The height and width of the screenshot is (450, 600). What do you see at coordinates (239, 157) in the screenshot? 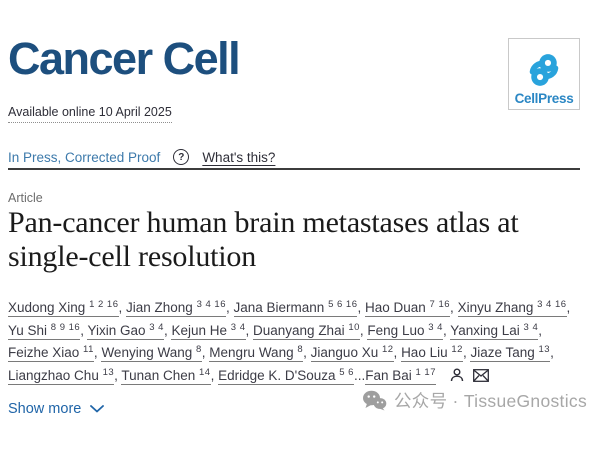
I see `whats-this-link: What's this?` at bounding box center [239, 157].